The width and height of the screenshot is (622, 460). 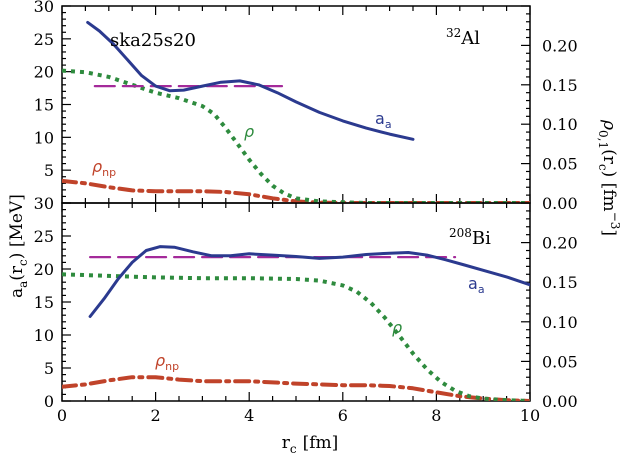 I want to click on model-name: ska25s20, so click(x=153, y=40).